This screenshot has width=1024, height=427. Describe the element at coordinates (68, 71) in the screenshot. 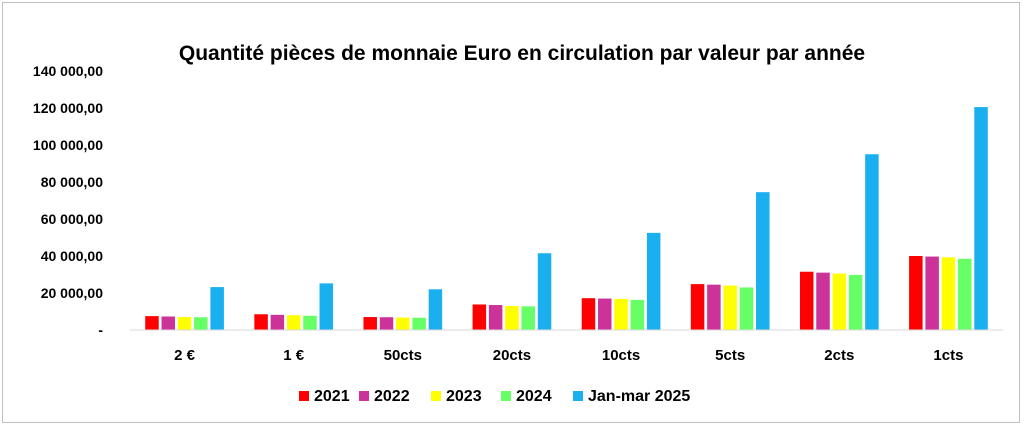

I see `y-tick-label: 140 000,00` at that location.